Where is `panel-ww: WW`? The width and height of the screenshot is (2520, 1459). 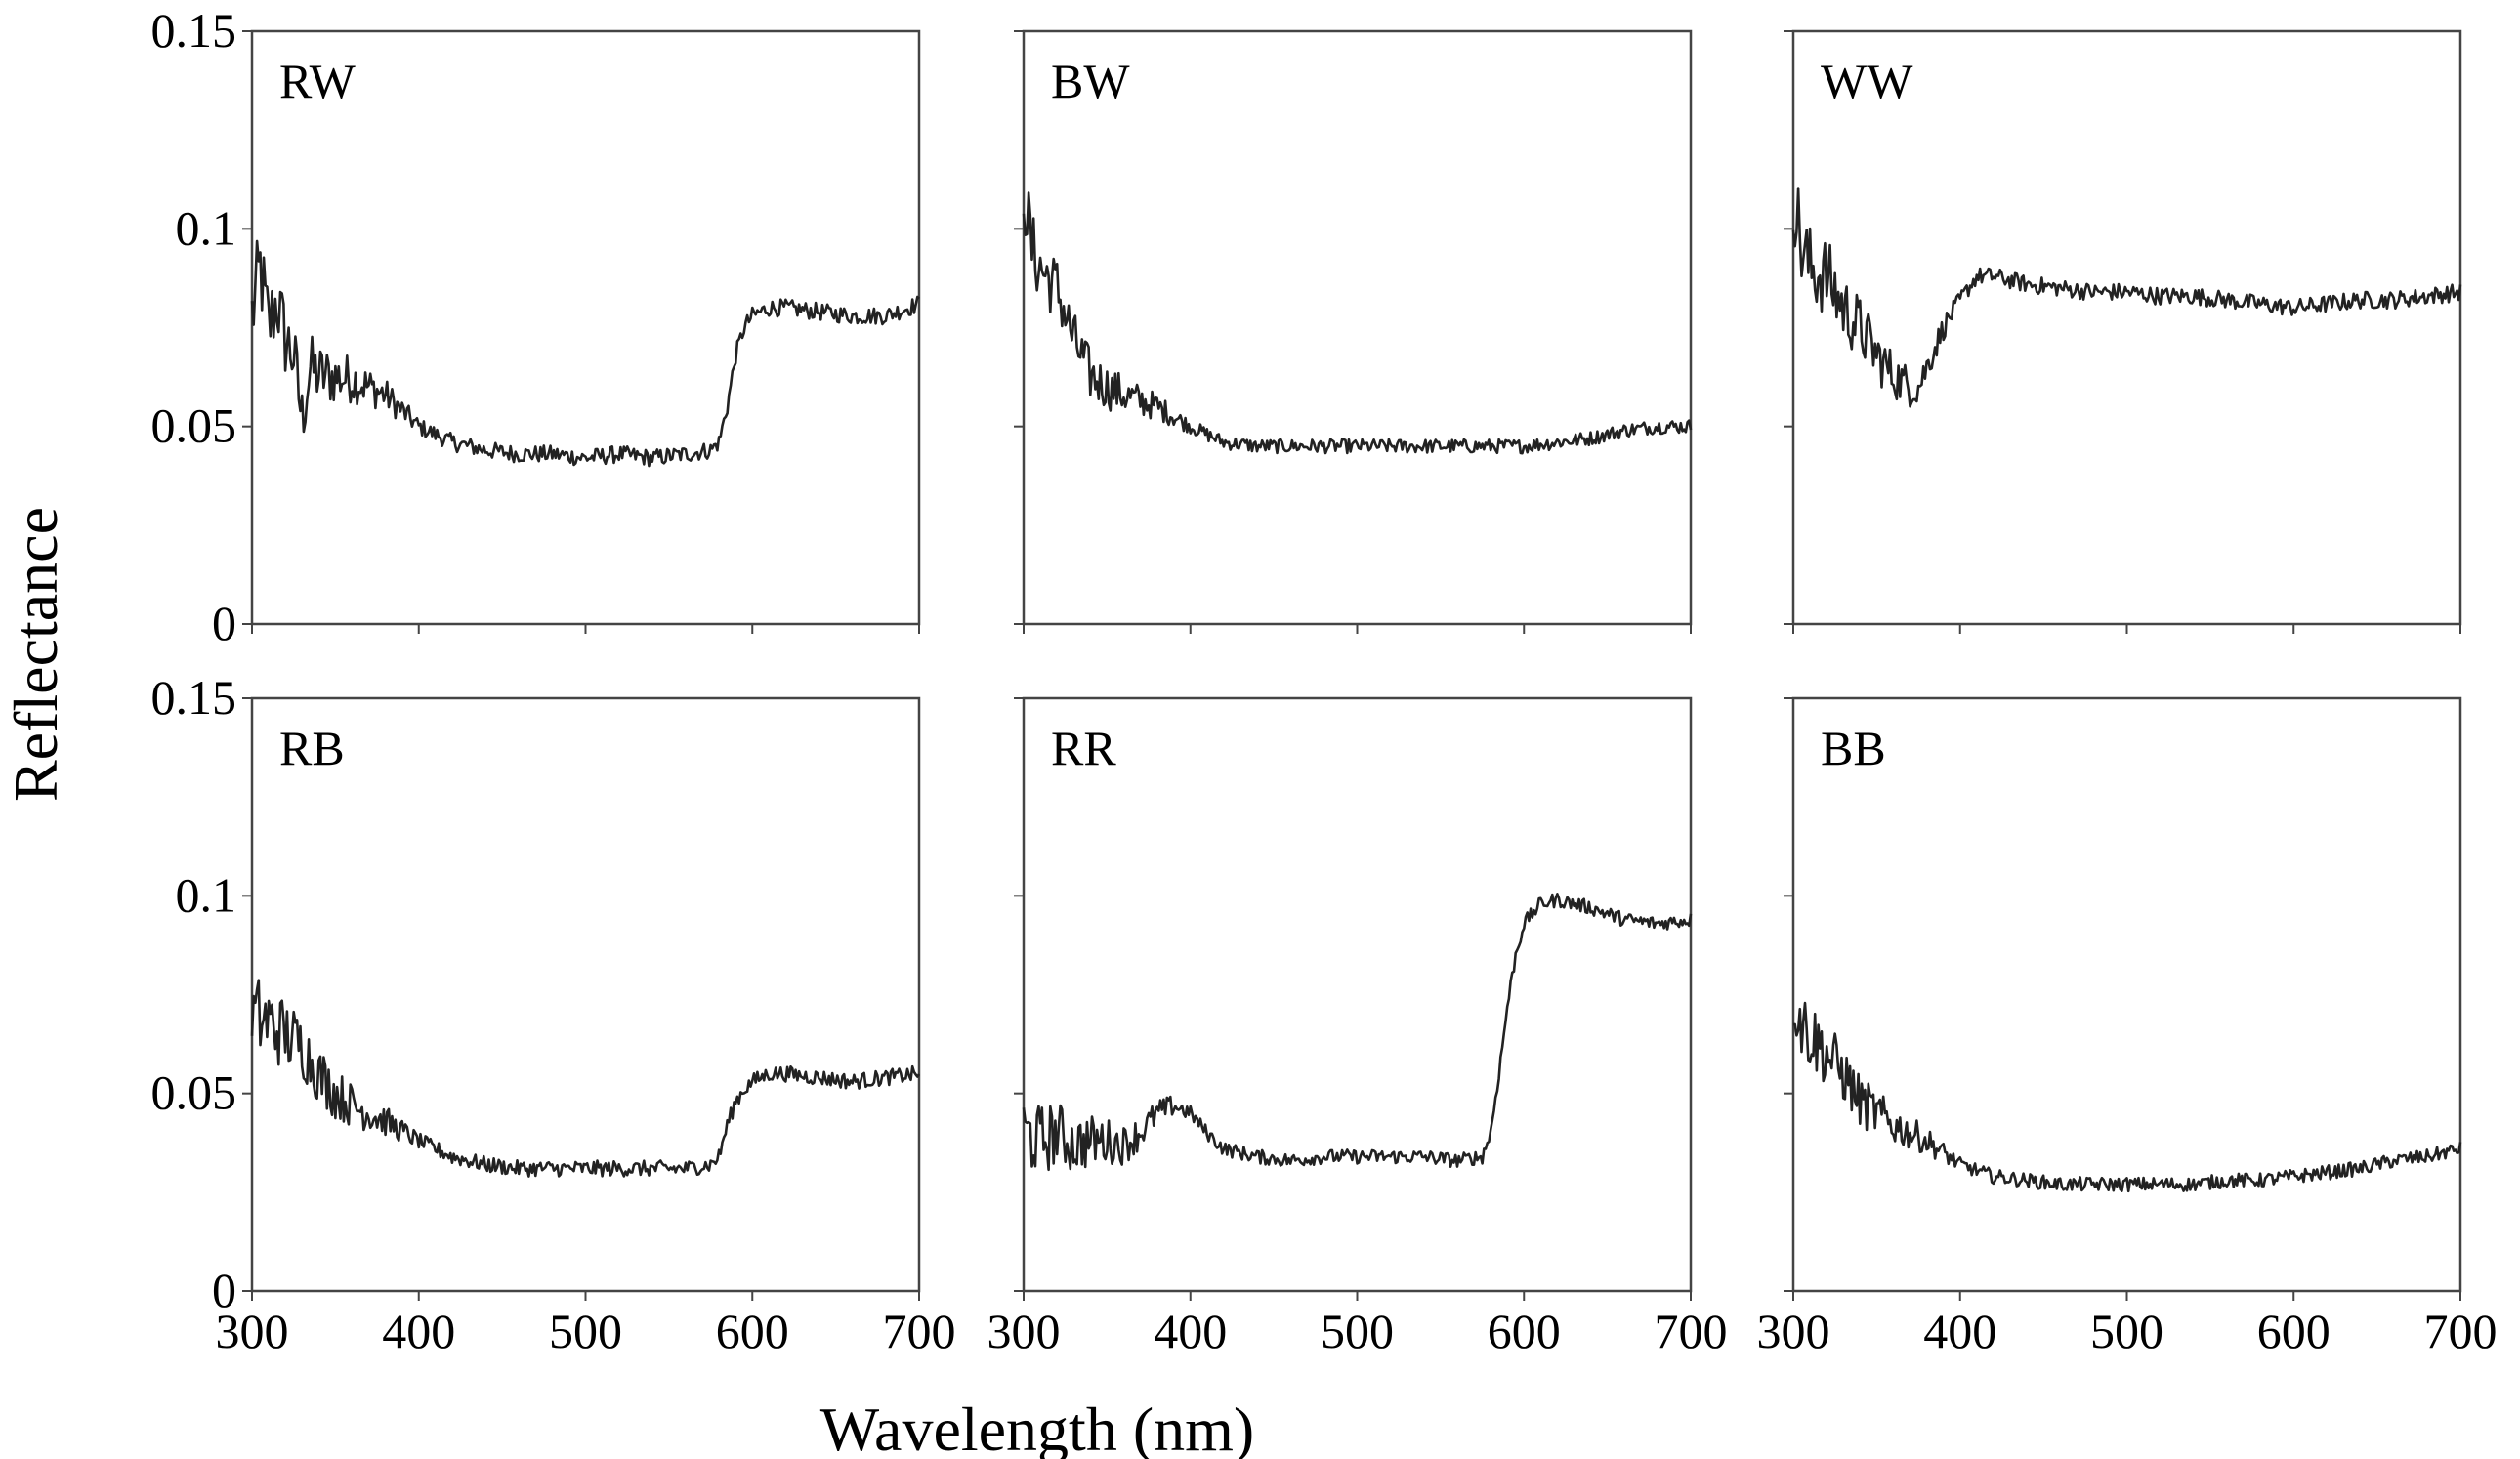 panel-ww: WW is located at coordinates (2123, 332).